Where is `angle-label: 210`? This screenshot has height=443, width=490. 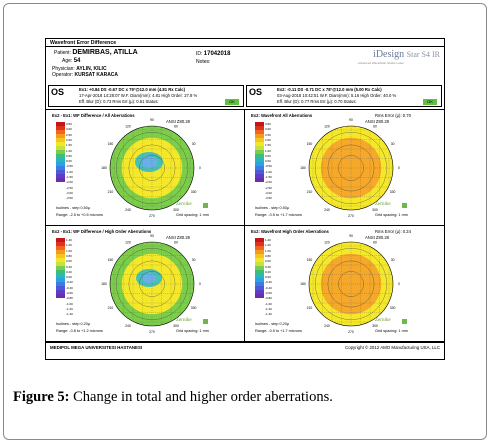 angle-label: 210 is located at coordinates (310, 308).